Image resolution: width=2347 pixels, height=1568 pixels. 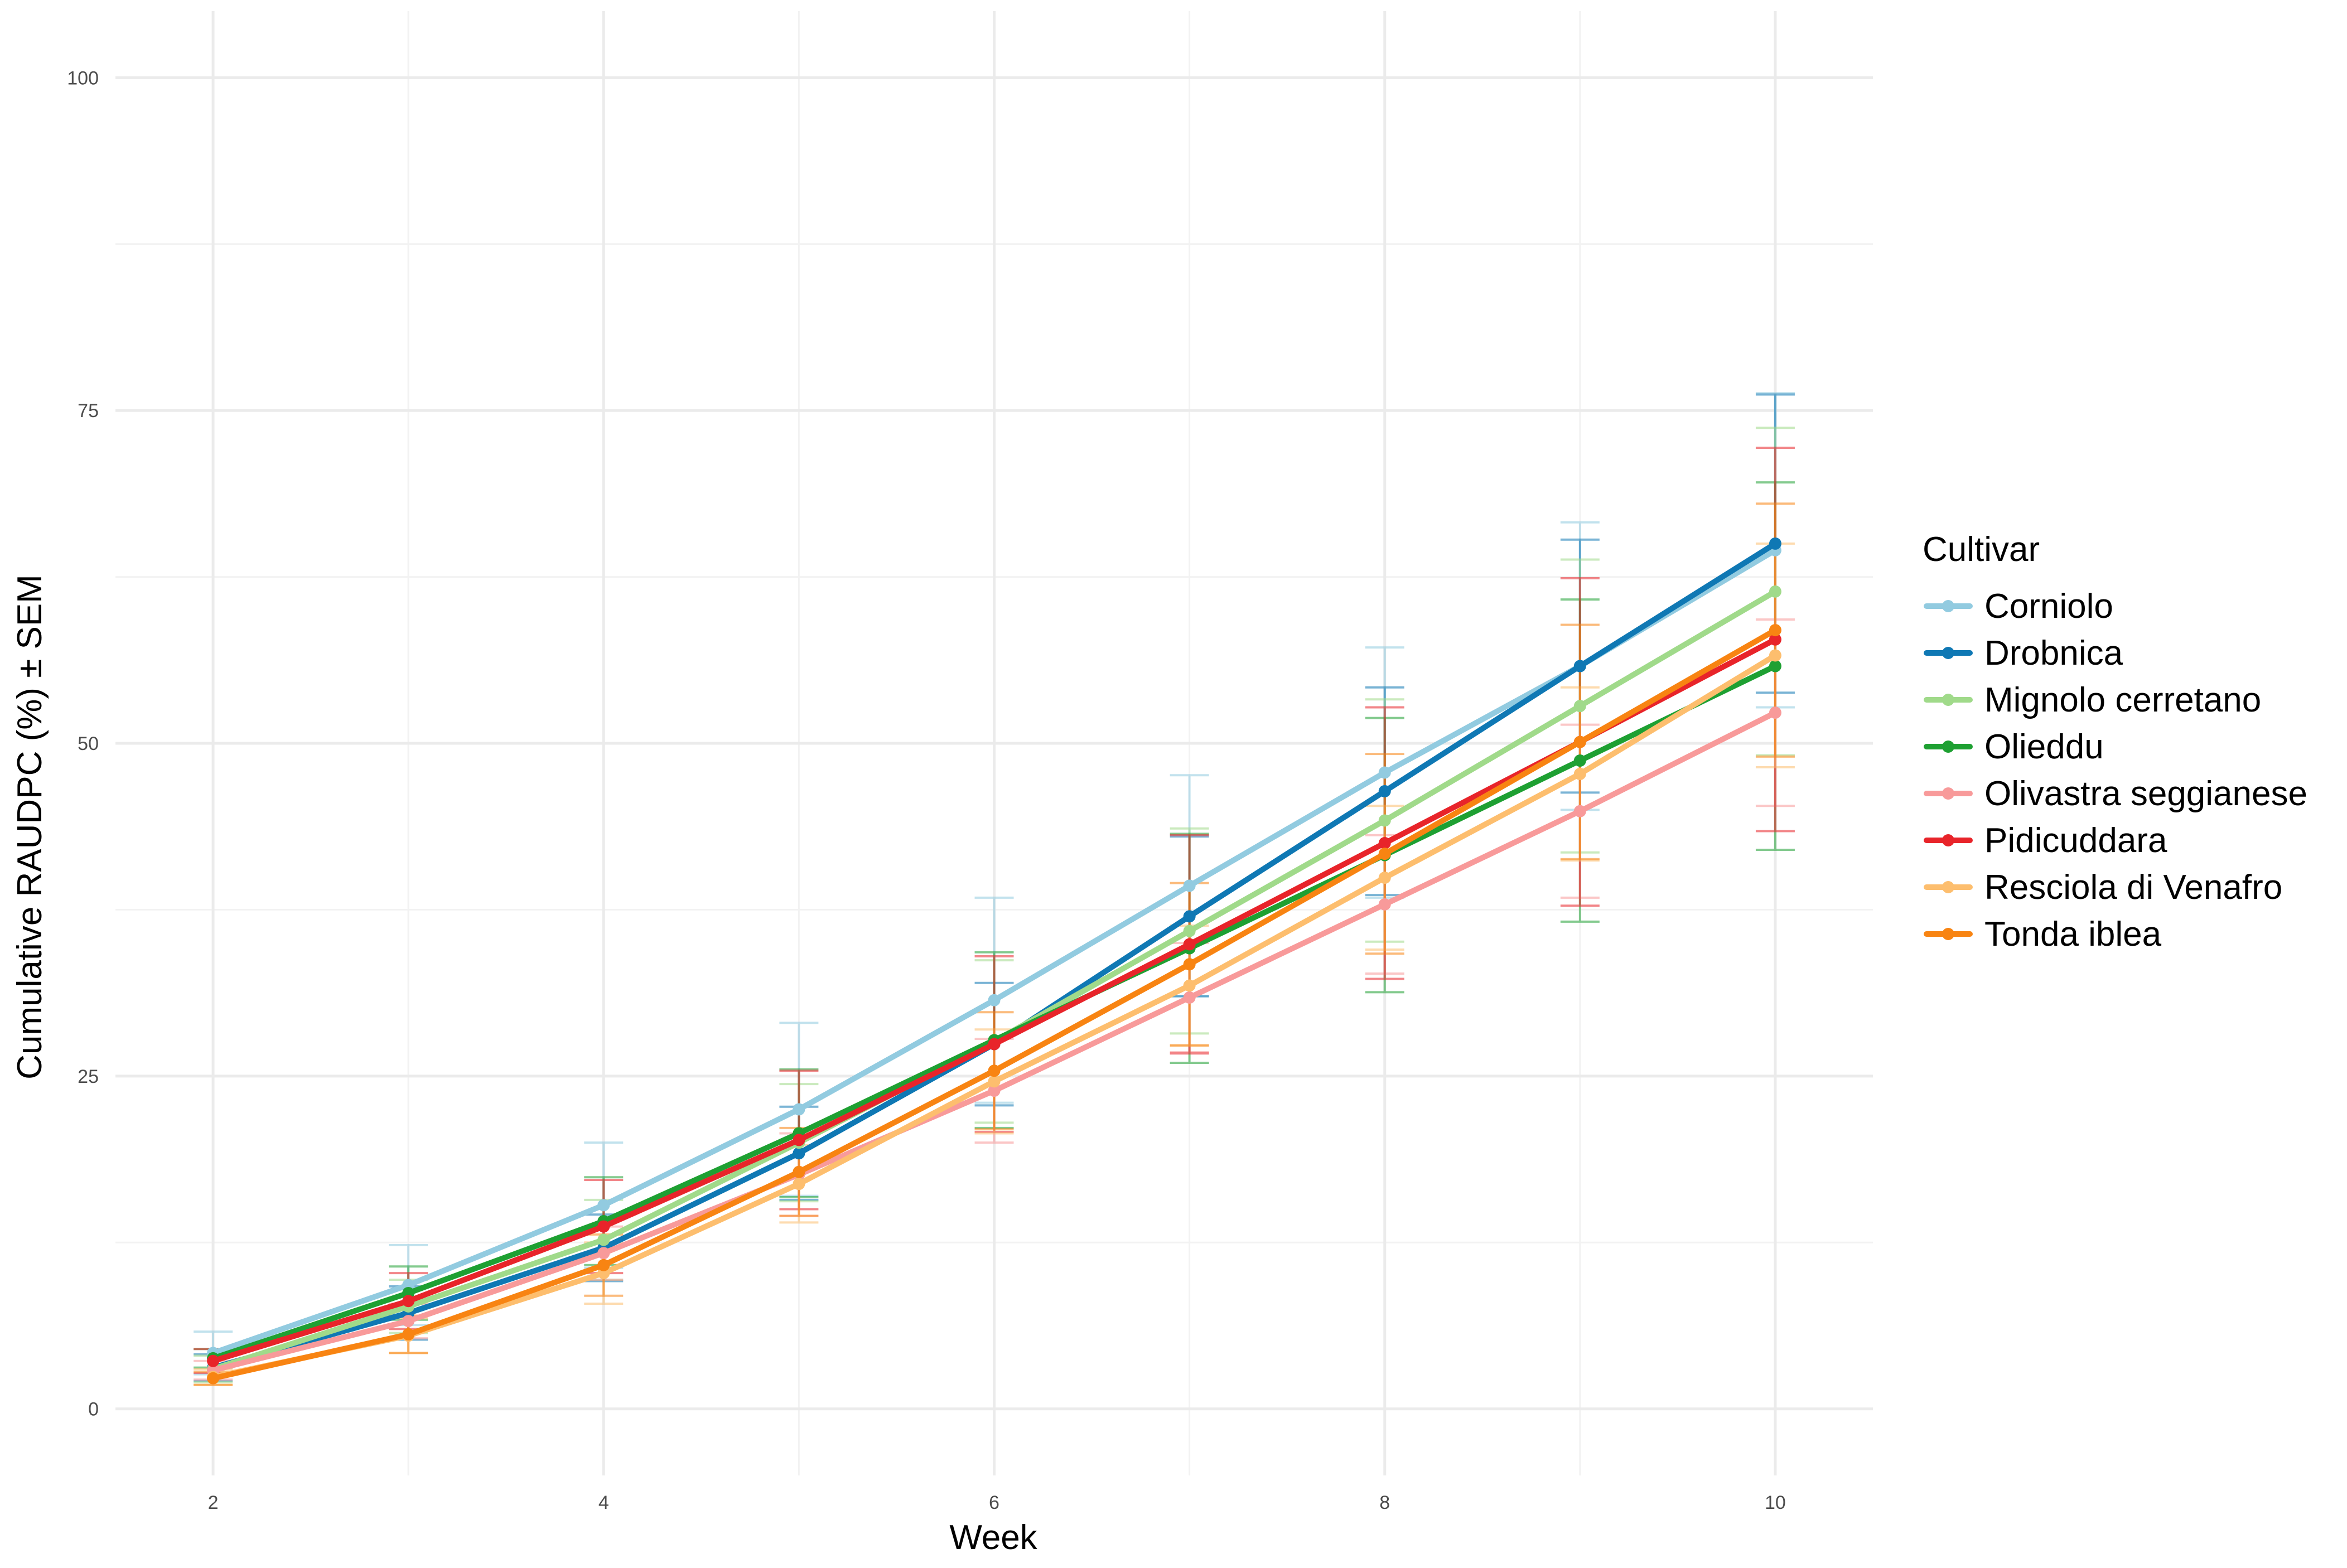 I want to click on legend-item-tonda-iblea: Tonda iblea, so click(x=2043, y=934).